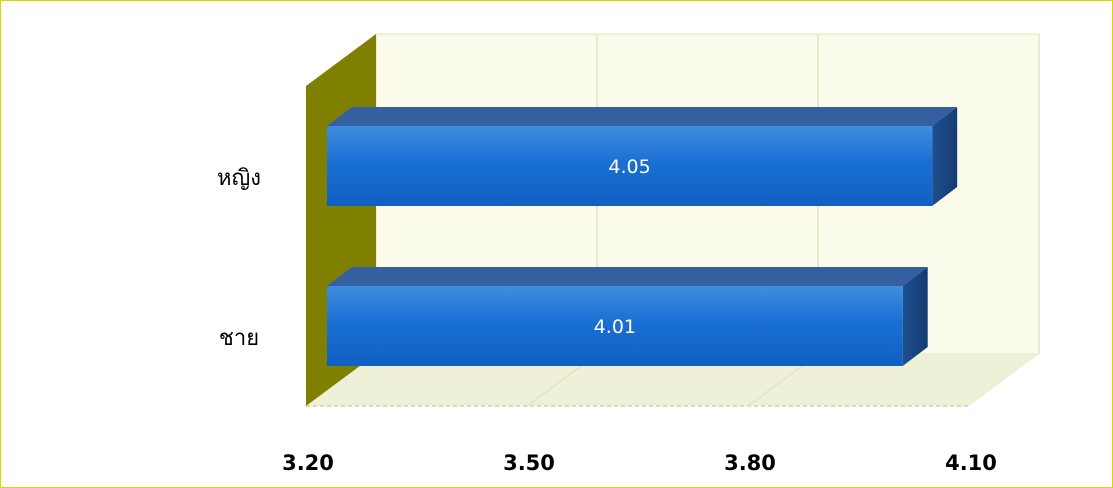 The width and height of the screenshot is (1113, 488). What do you see at coordinates (308, 463) in the screenshot?
I see `x-tick-label: 3.20` at bounding box center [308, 463].